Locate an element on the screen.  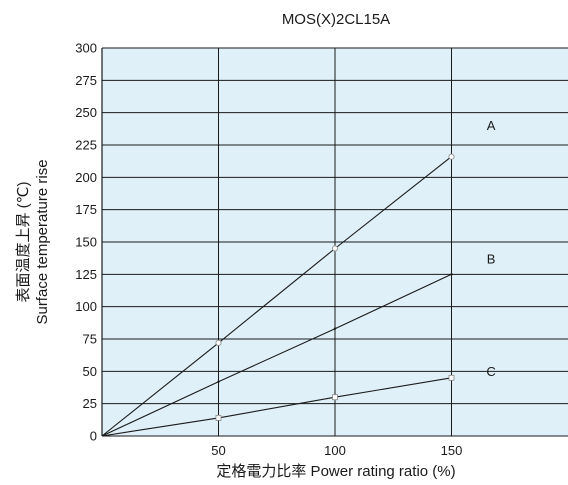
x-axis-label: 定格電力比率 Power rating ratio (%) is located at coordinates (335, 471).